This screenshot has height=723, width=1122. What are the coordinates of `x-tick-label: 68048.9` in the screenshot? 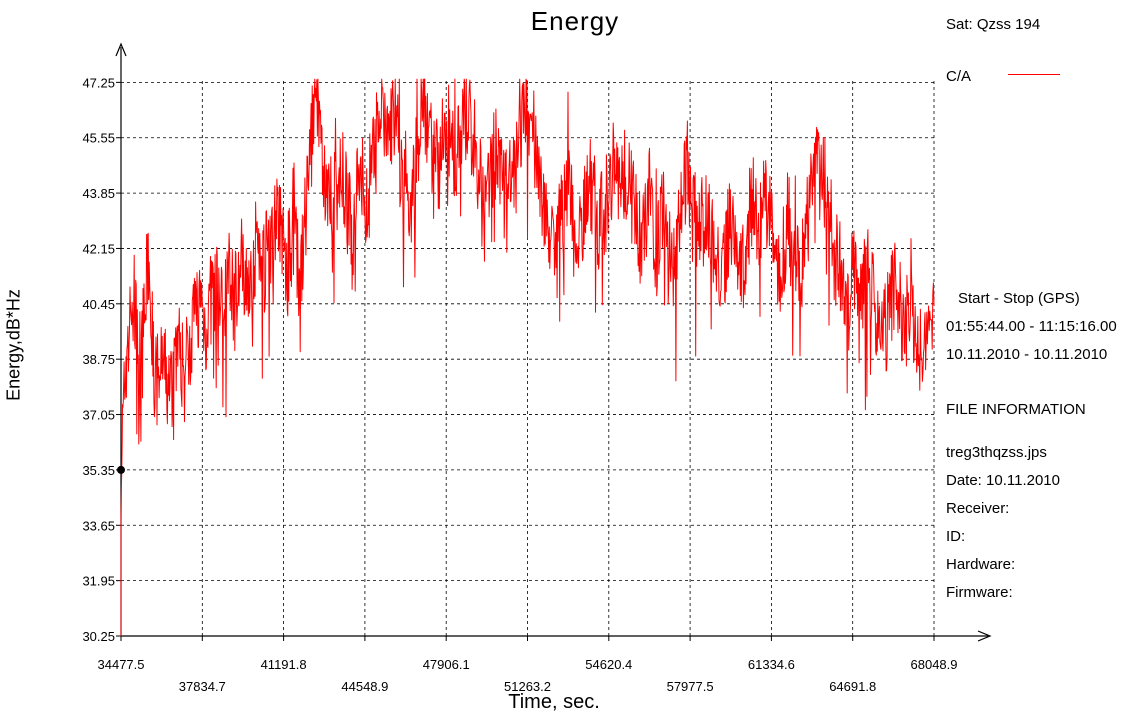 It's located at (934, 664).